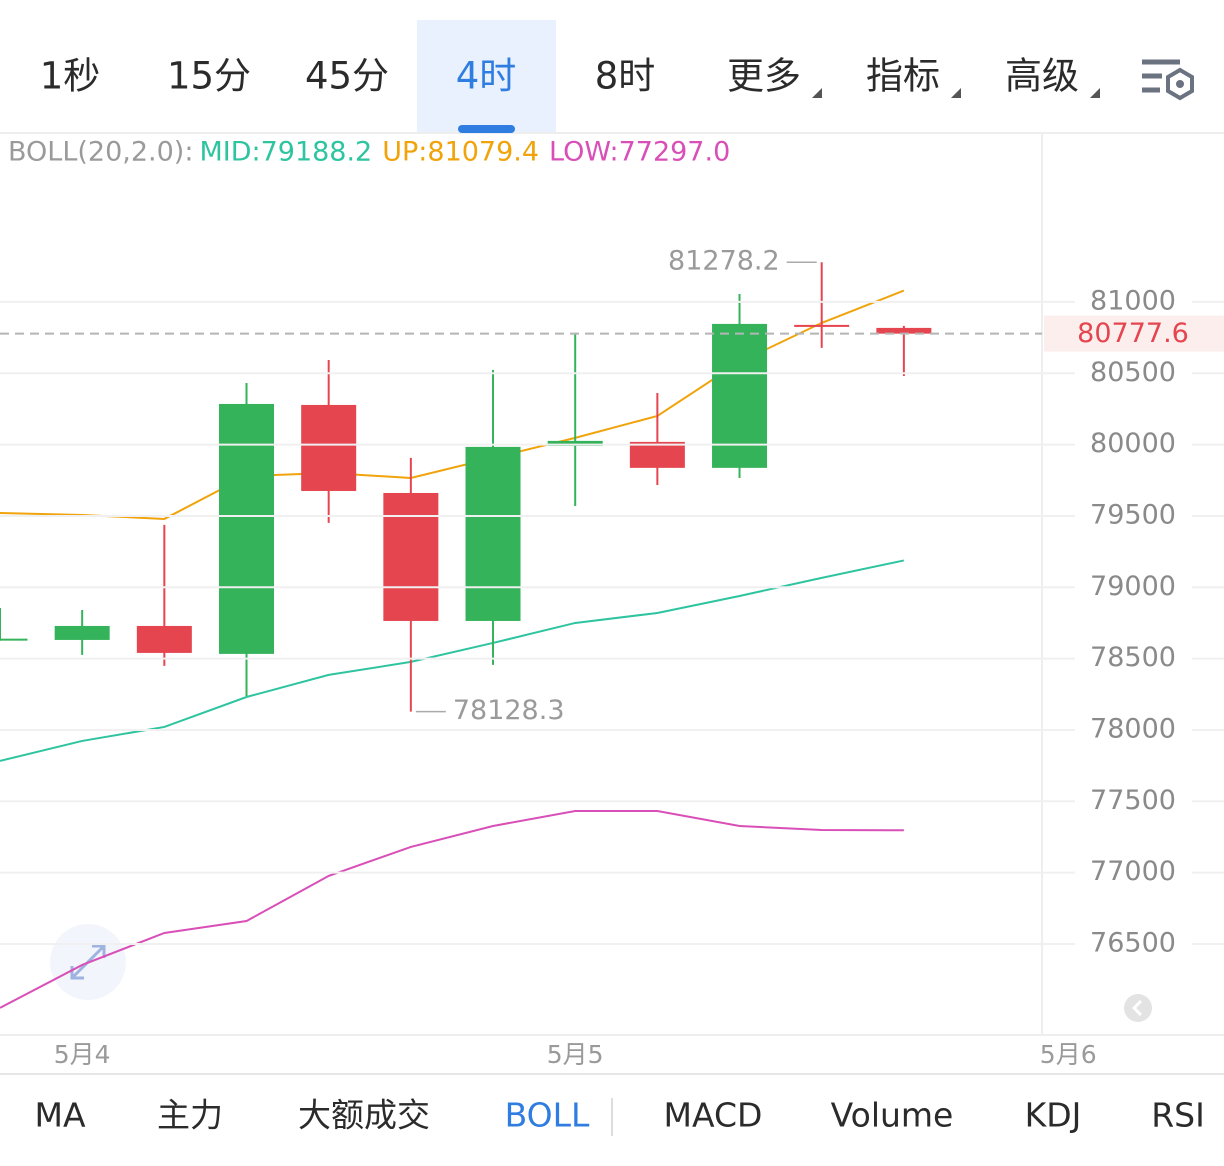 Image resolution: width=1224 pixels, height=1166 pixels. I want to click on tab: 4时, so click(486, 76).